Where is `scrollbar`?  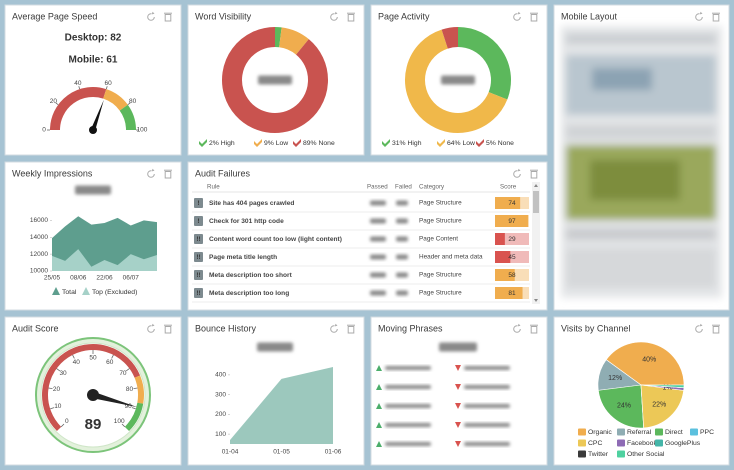
scrollbar is located at coordinates (536, 243).